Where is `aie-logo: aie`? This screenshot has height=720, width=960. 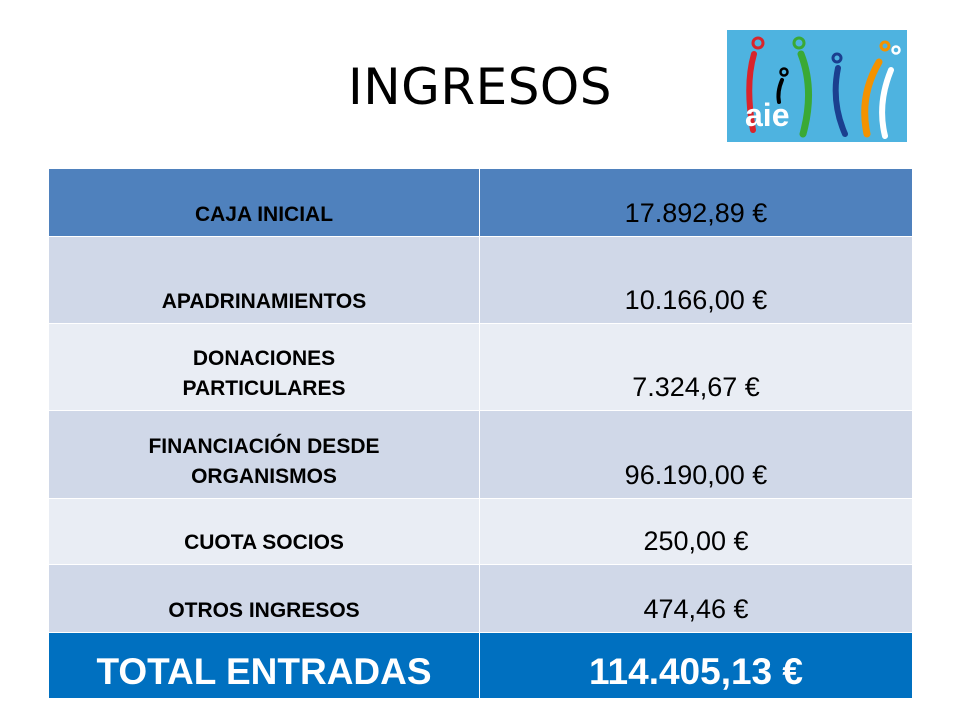
aie-logo: aie is located at coordinates (817, 86).